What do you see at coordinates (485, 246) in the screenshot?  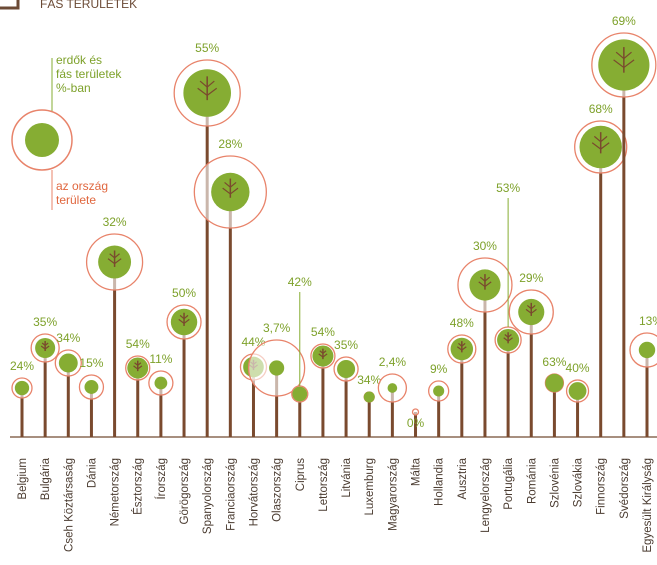 I see `value-label: 30%` at bounding box center [485, 246].